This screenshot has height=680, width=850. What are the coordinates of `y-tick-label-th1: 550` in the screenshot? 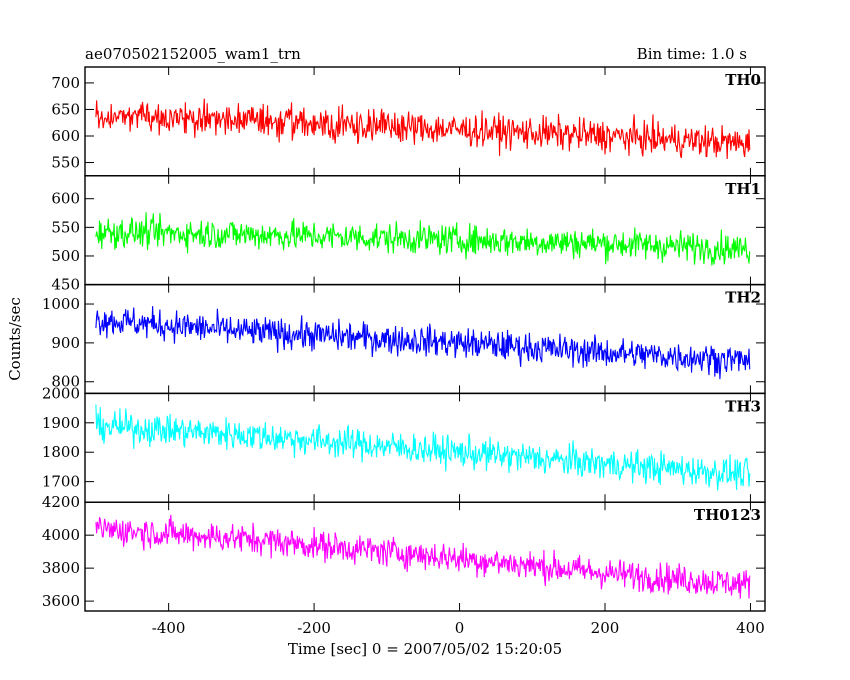 It's located at (65, 227).